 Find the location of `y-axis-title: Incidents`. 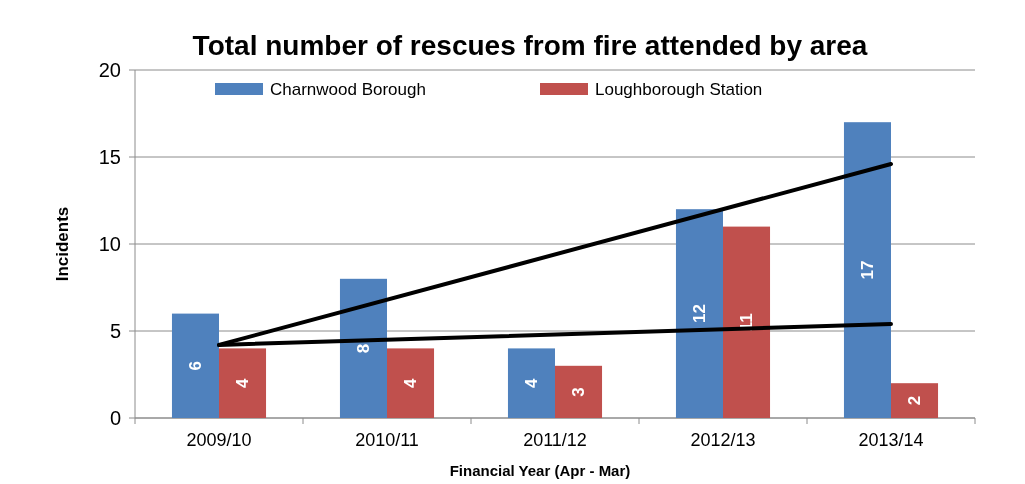

y-axis-title: Incidents is located at coordinates (62, 244).